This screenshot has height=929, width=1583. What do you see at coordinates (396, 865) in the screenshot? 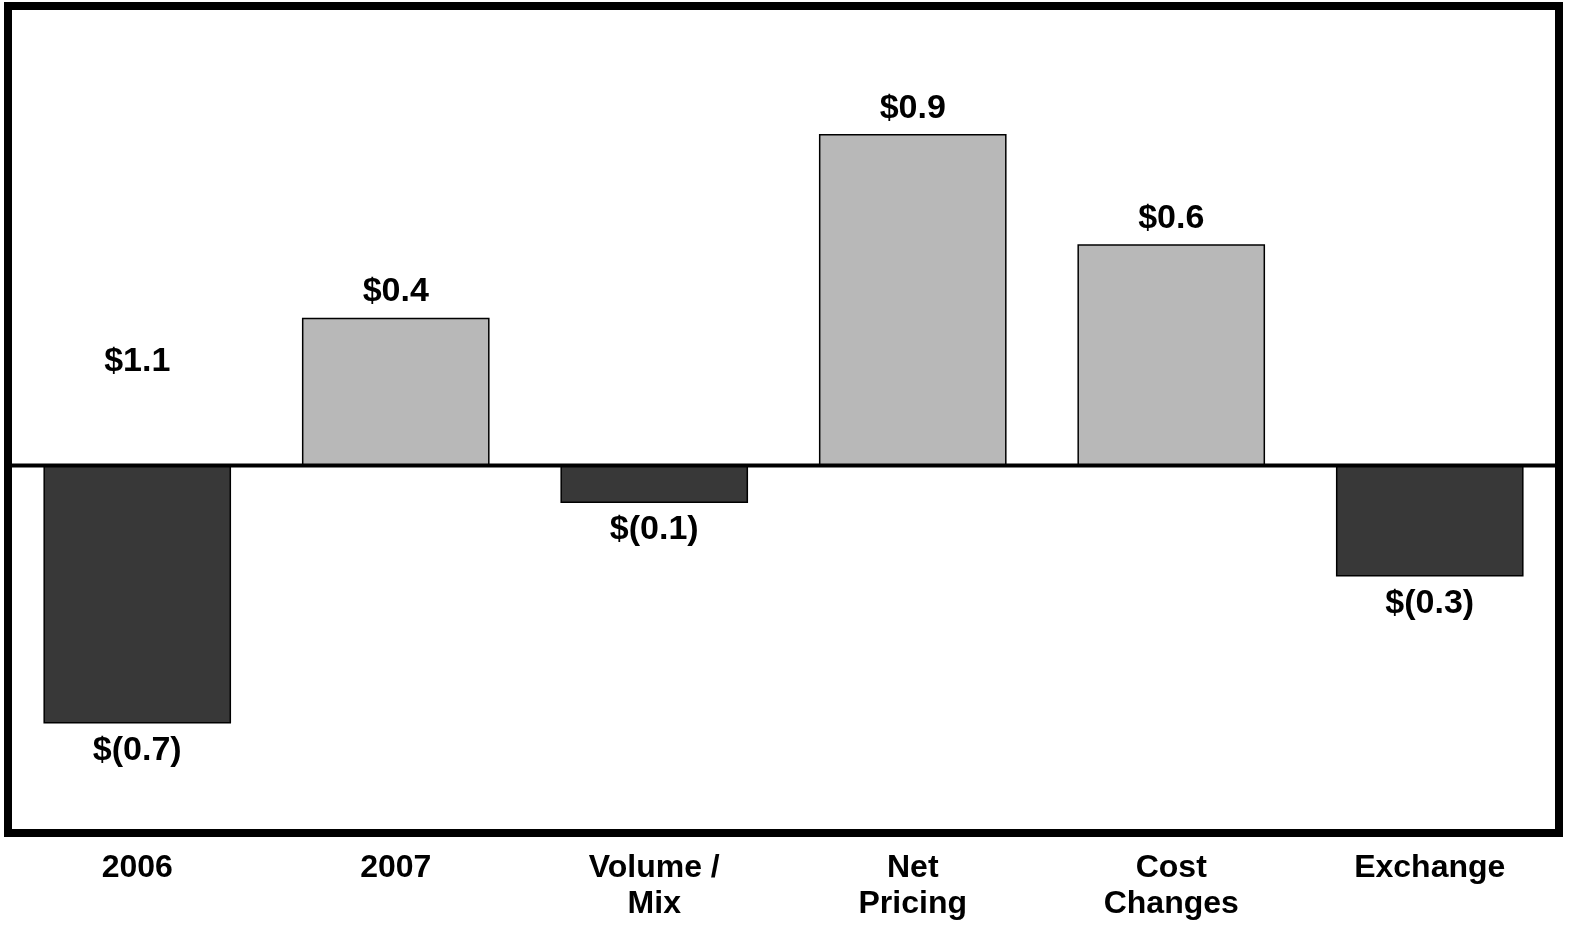
I see `x-tick-label: 2007` at bounding box center [396, 865].